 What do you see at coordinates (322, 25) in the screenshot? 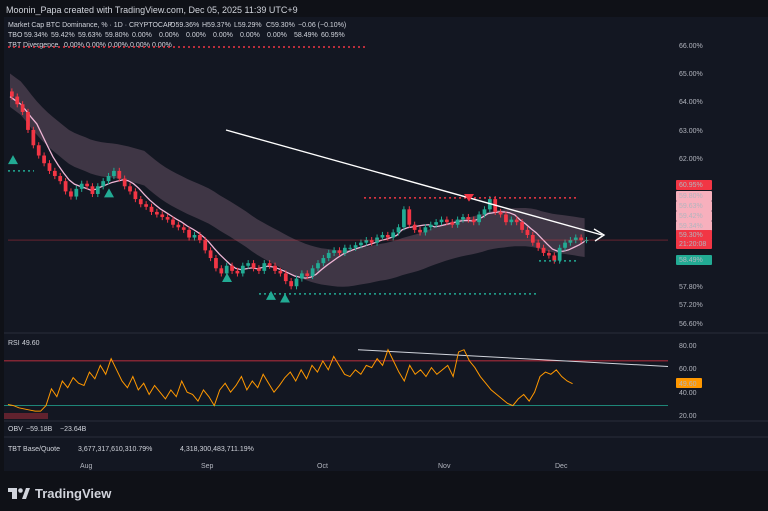
I see `legend-change: −0.06 (−0.10%)` at bounding box center [322, 25].